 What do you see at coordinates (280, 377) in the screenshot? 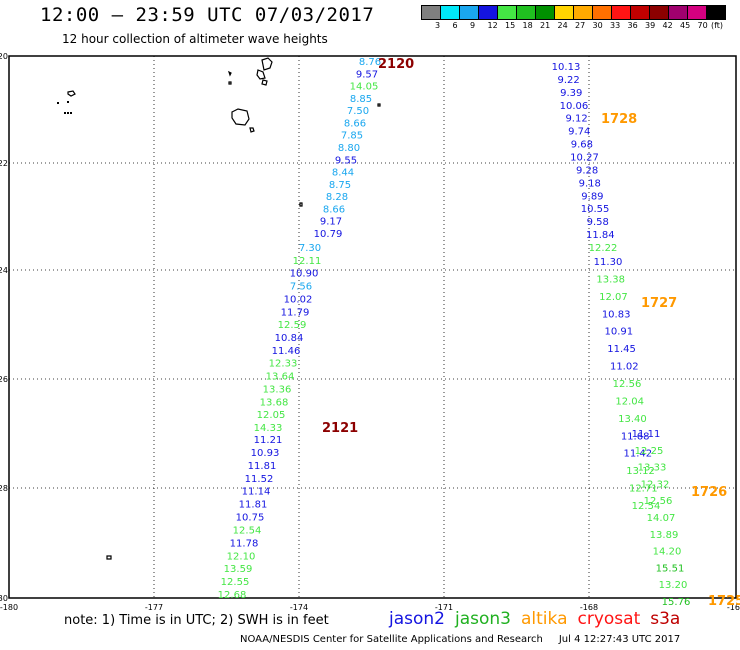
I see `wave-height-value: 13.64` at bounding box center [280, 377].